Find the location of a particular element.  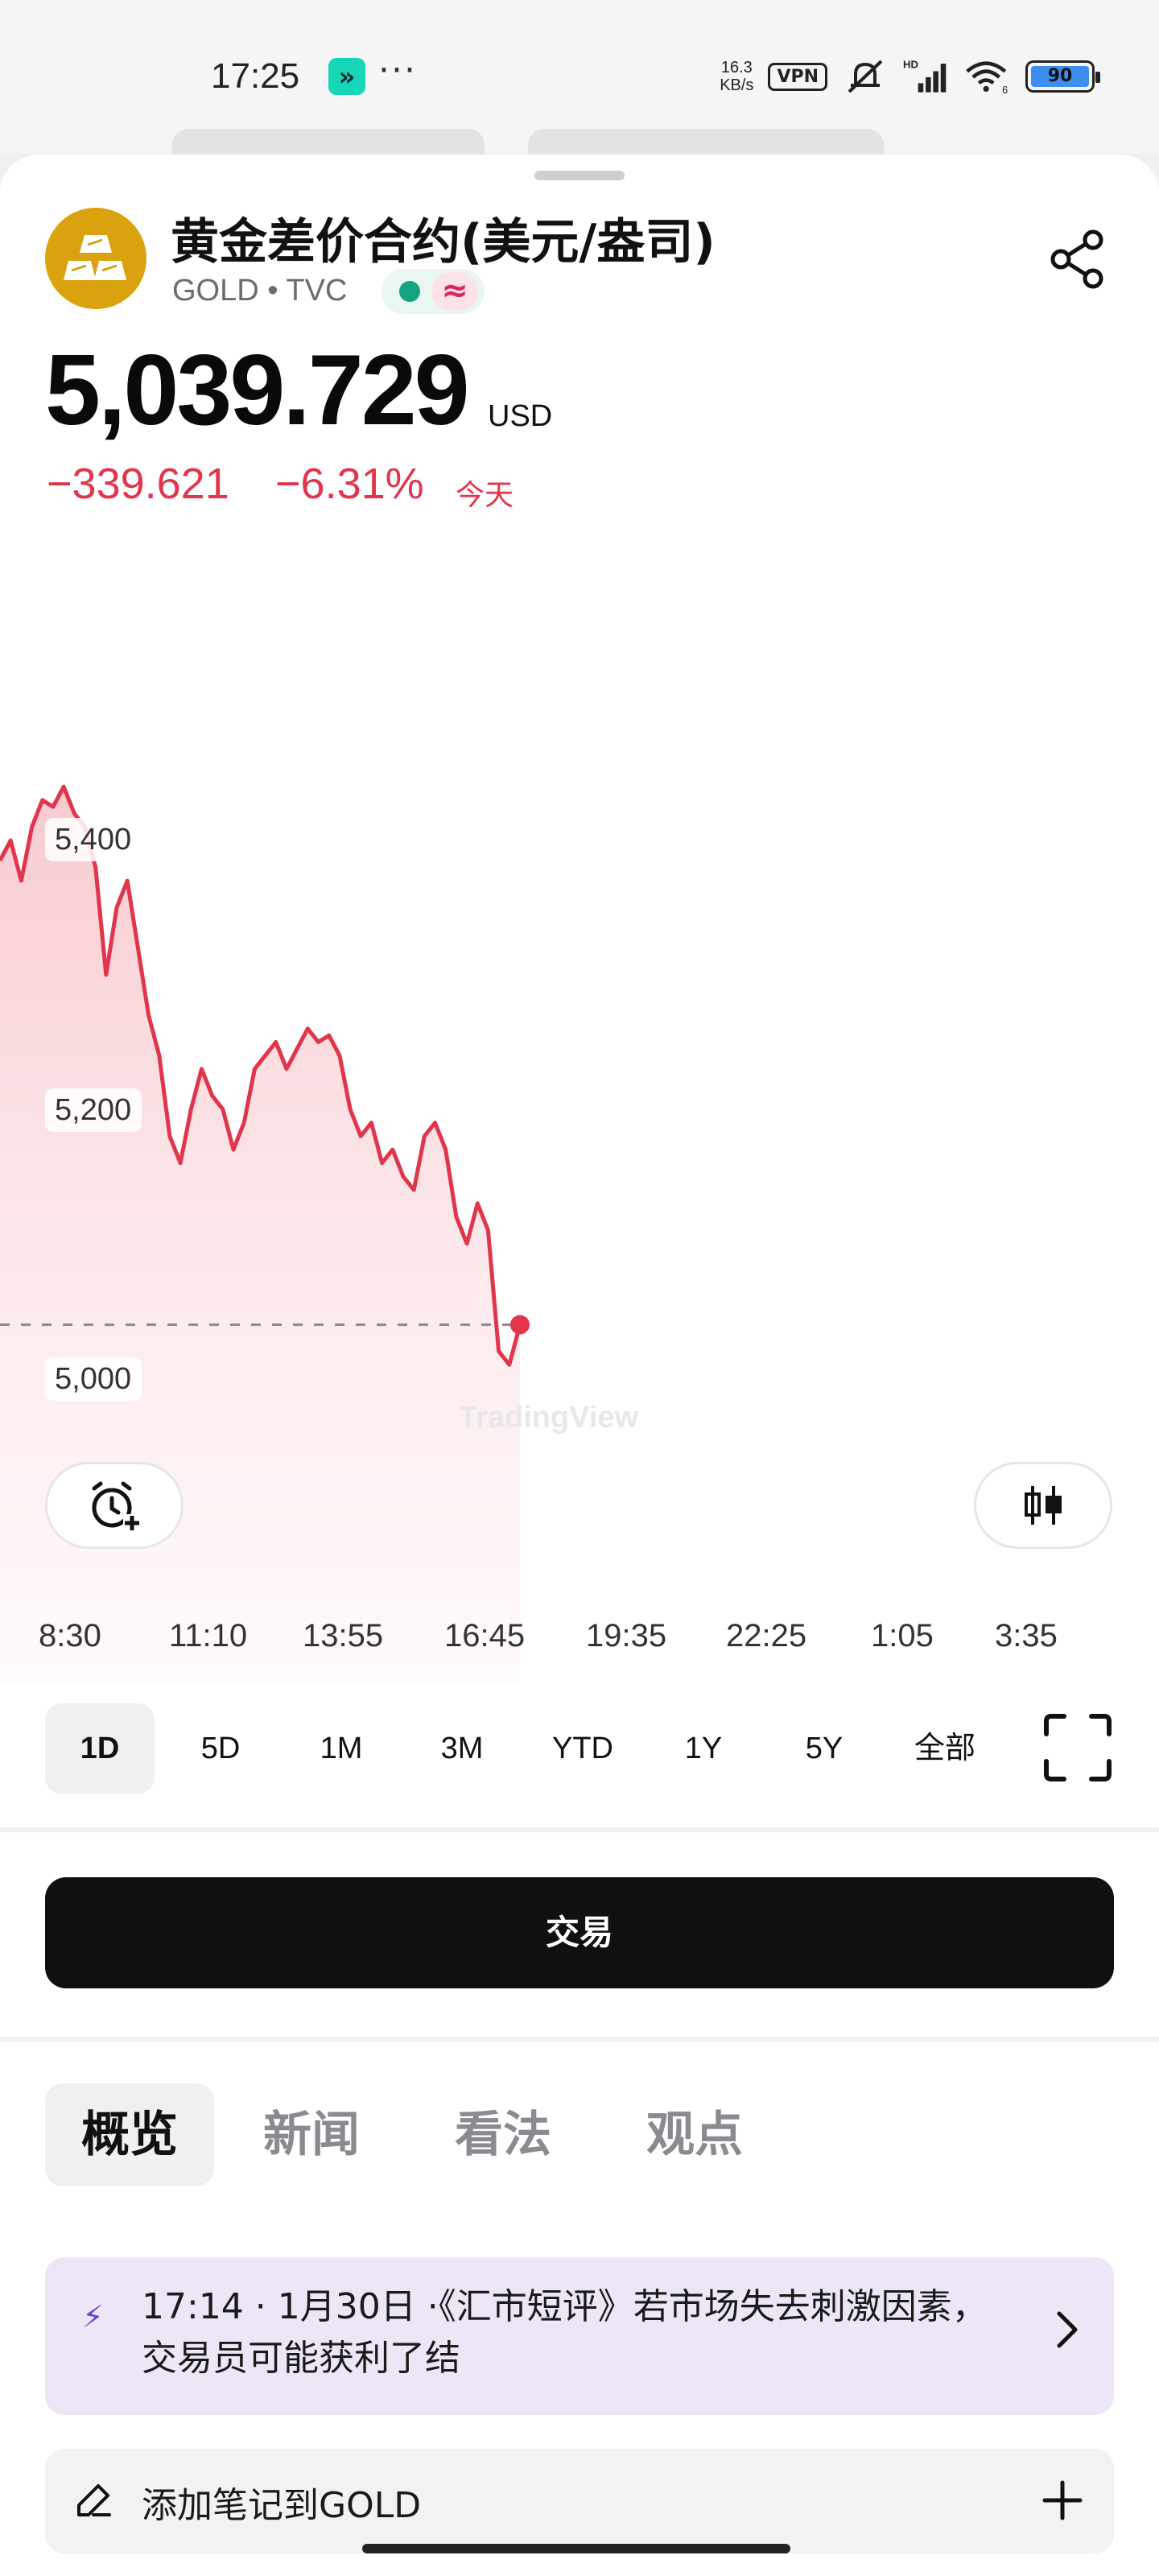

instrument-title: 黄金差价合约(美元/盎司) is located at coordinates (443, 242).